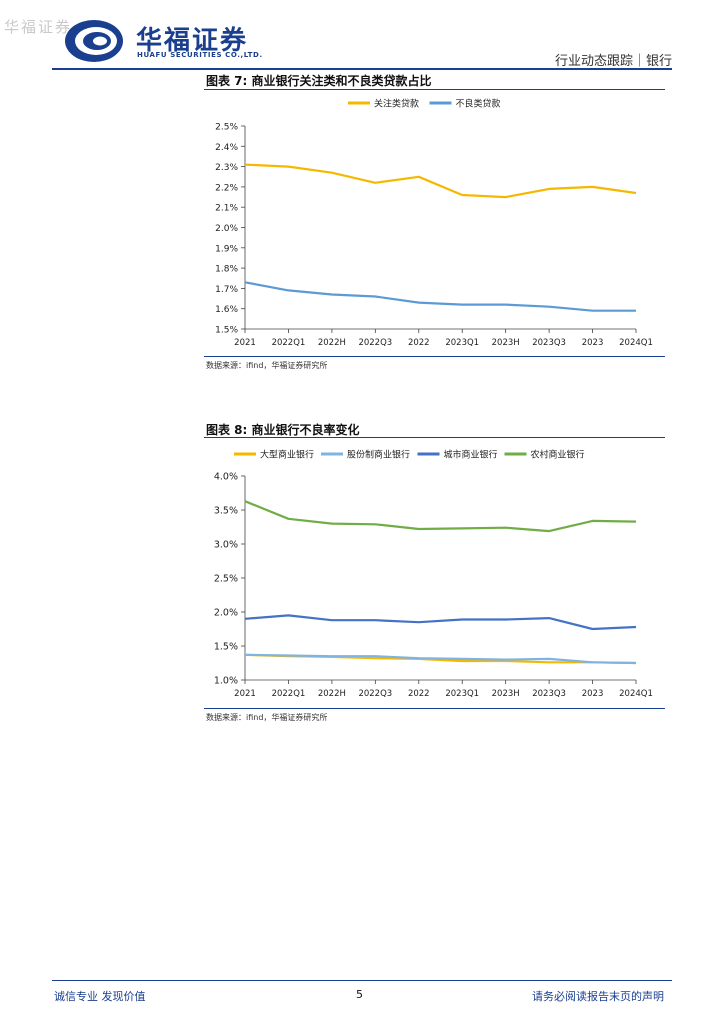 The height and width of the screenshot is (1024, 724). Describe the element at coordinates (396, 104) in the screenshot. I see `legend-label-0-0: 关注类贷款` at that location.